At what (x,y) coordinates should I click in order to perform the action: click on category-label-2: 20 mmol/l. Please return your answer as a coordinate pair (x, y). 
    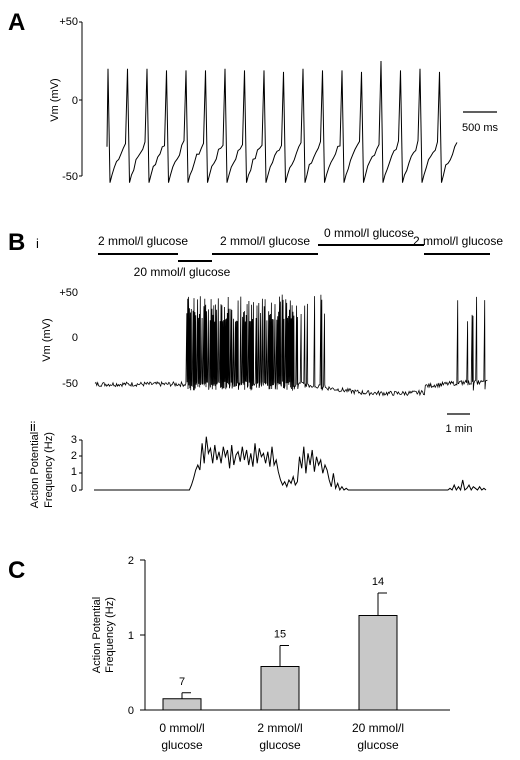
    Looking at the image, I should click on (378, 728).